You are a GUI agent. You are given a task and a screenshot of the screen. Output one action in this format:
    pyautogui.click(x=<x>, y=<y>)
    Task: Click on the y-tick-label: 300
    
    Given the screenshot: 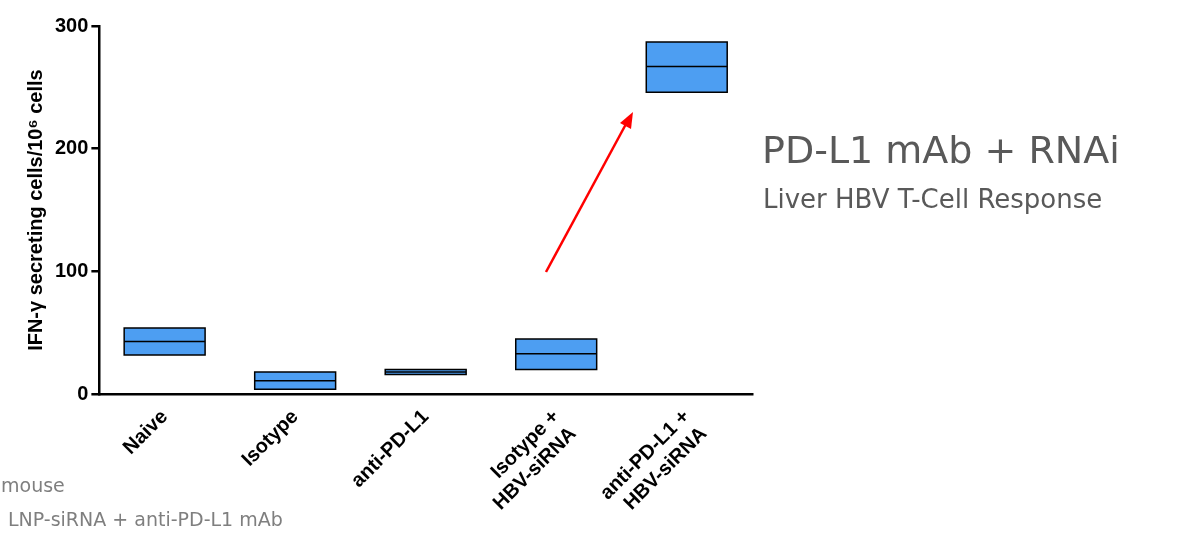 What is the action you would take?
    pyautogui.click(x=71, y=24)
    